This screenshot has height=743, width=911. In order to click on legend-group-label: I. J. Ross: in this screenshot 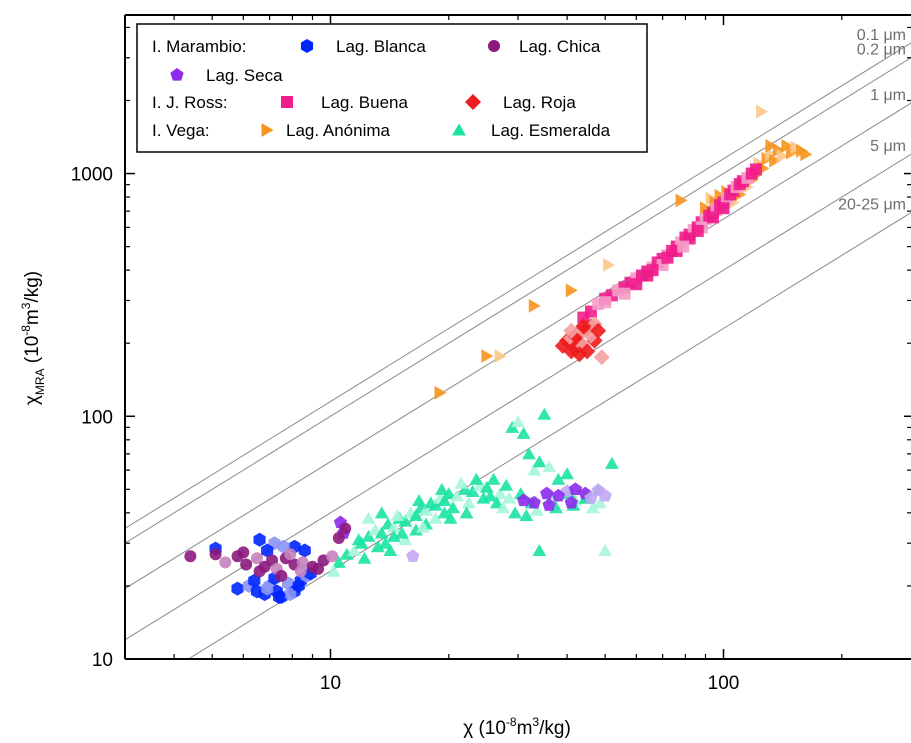, I will do `click(190, 102)`.